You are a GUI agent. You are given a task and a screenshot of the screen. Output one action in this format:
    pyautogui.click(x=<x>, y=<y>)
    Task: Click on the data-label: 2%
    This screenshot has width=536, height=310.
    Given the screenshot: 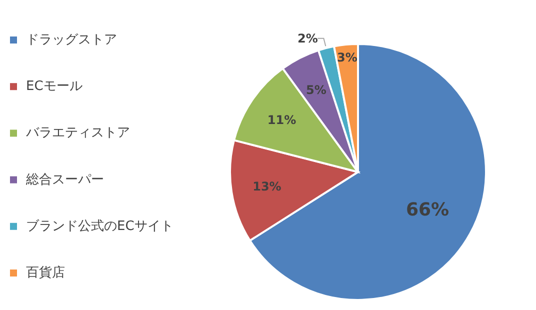 What is the action you would take?
    pyautogui.click(x=307, y=38)
    